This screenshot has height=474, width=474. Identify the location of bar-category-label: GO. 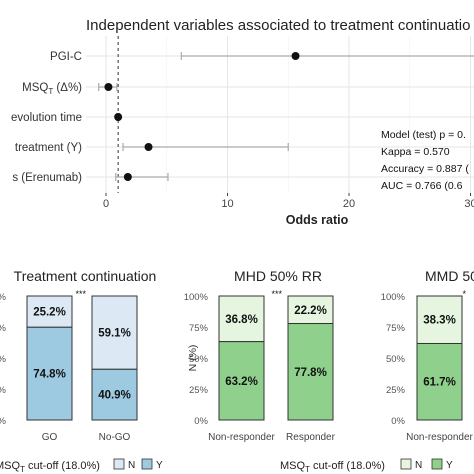
(50, 437).